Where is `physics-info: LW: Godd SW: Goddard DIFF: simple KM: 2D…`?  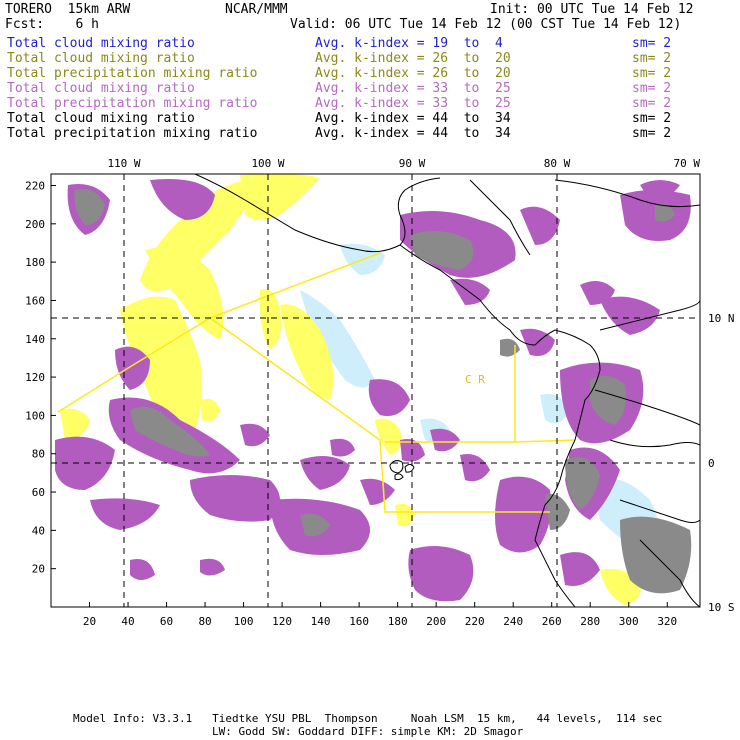 physics-info: LW: Godd SW: Goddard DIFF: simple KM: 2D… is located at coordinates (368, 731).